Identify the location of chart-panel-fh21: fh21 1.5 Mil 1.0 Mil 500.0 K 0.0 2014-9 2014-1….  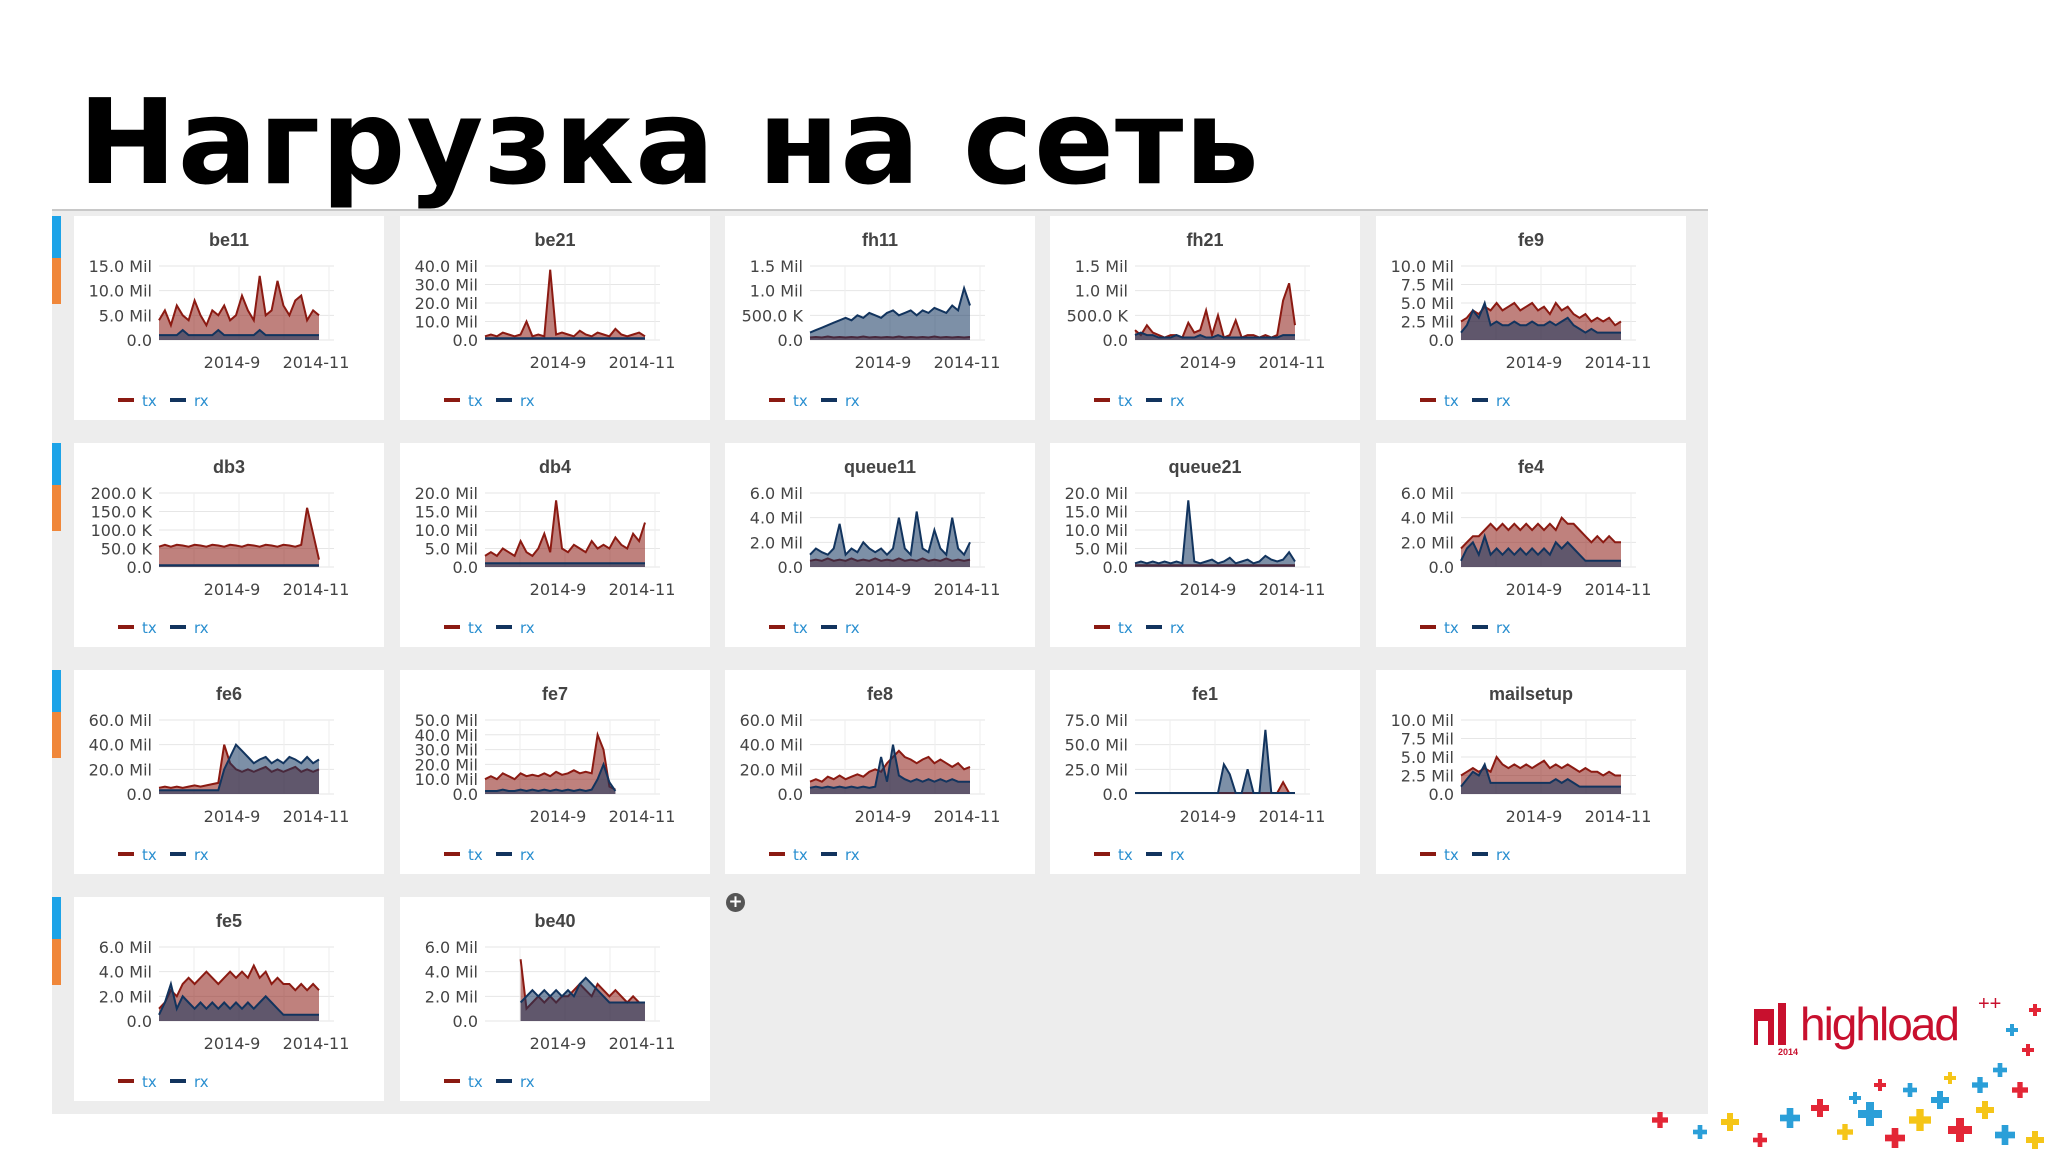
(1205, 318).